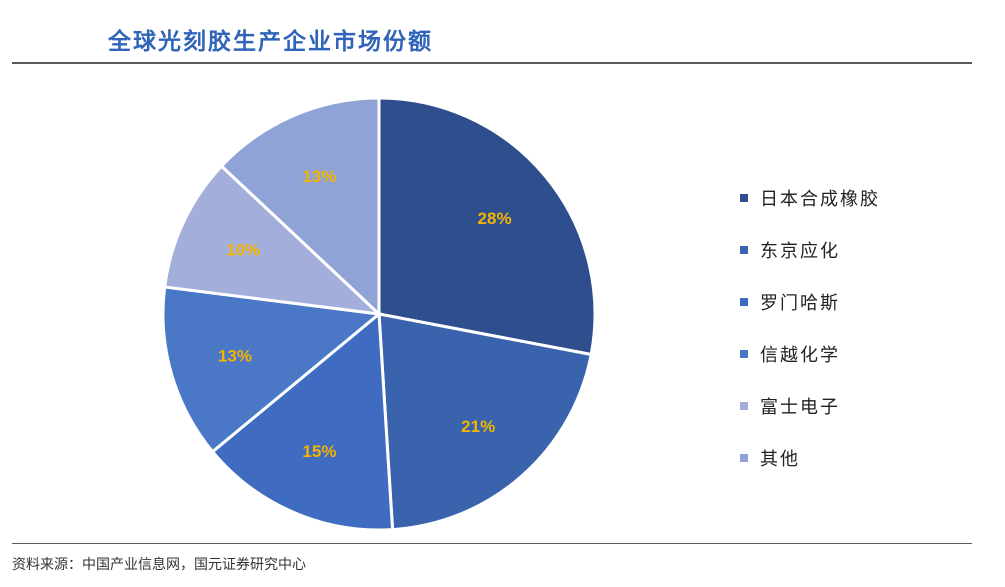  I want to click on pie-slice-label-3: 15%, so click(319, 451).